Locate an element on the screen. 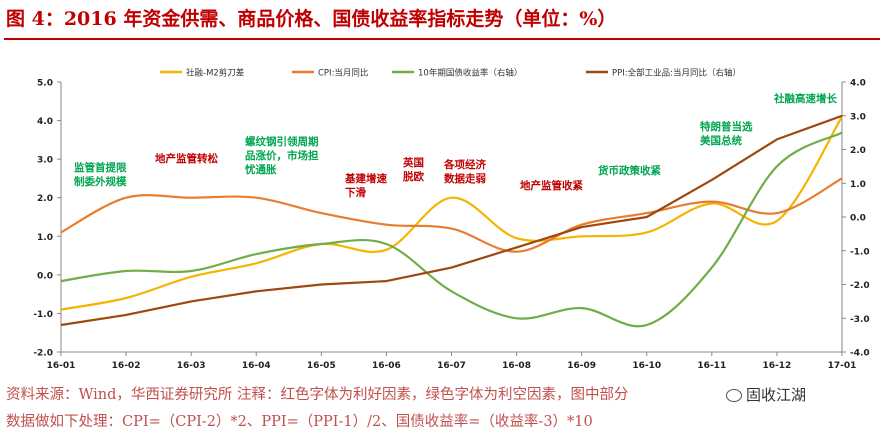 This screenshot has width=884, height=439. annotation-line: 忧通胀 is located at coordinates (261, 169).